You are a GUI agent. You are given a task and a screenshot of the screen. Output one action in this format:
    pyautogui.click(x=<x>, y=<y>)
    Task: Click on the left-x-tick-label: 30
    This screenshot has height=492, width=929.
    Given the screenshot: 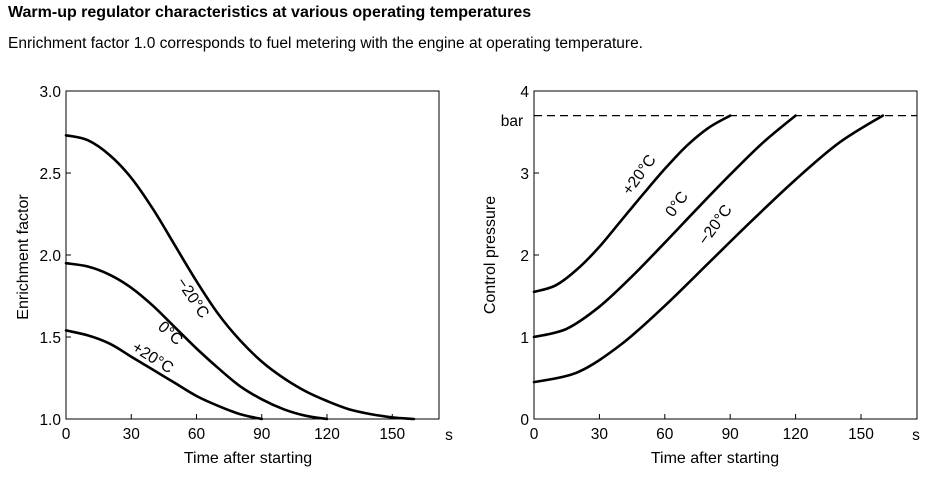 What is the action you would take?
    pyautogui.click(x=132, y=434)
    